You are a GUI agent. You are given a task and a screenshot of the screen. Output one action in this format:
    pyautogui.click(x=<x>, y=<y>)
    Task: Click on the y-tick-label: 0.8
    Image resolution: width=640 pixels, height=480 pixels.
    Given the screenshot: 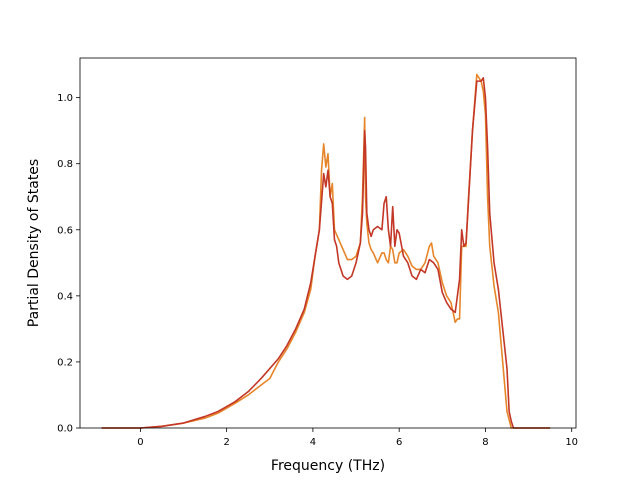 What is the action you would take?
    pyautogui.click(x=65, y=164)
    